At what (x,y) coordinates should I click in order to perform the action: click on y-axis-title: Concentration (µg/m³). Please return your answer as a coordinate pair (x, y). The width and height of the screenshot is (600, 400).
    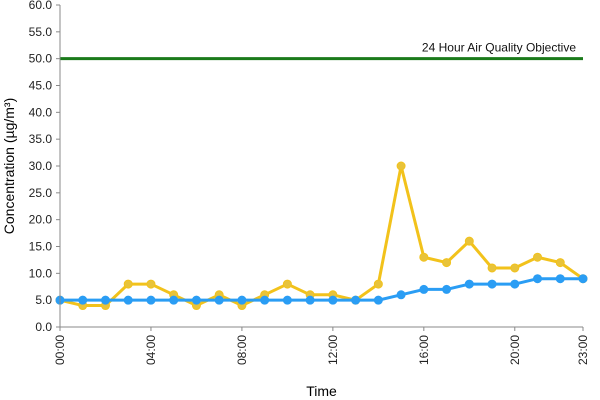
    Looking at the image, I should click on (9, 166).